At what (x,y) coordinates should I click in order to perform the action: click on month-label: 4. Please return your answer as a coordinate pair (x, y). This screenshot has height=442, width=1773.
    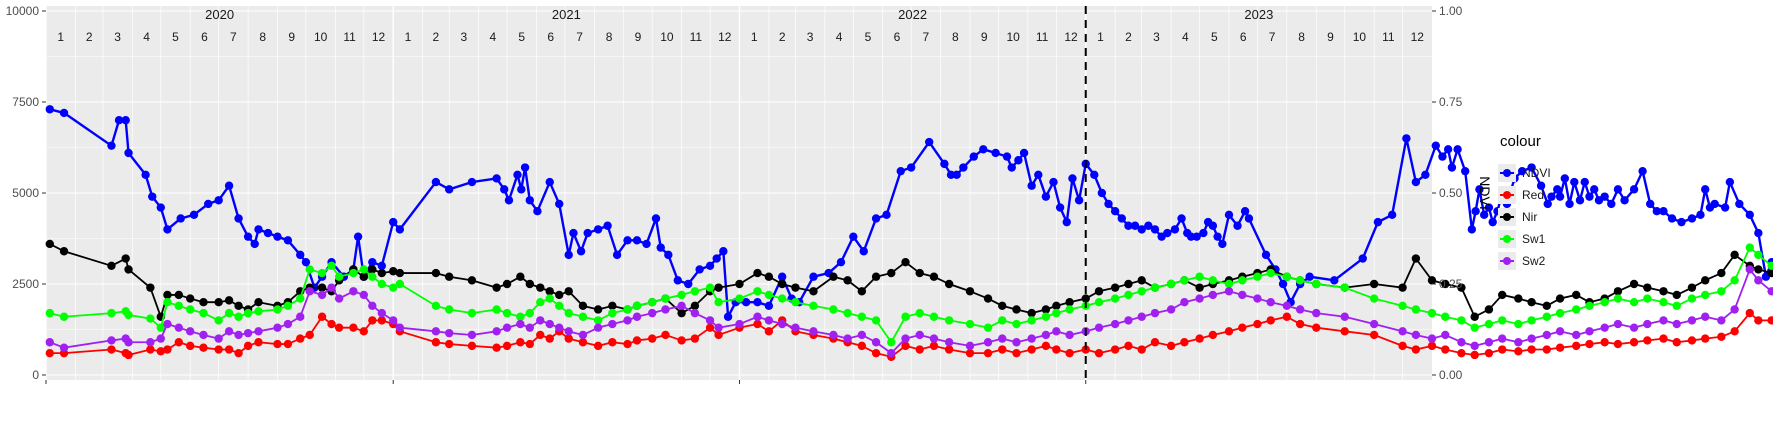
    Looking at the image, I should click on (1185, 37).